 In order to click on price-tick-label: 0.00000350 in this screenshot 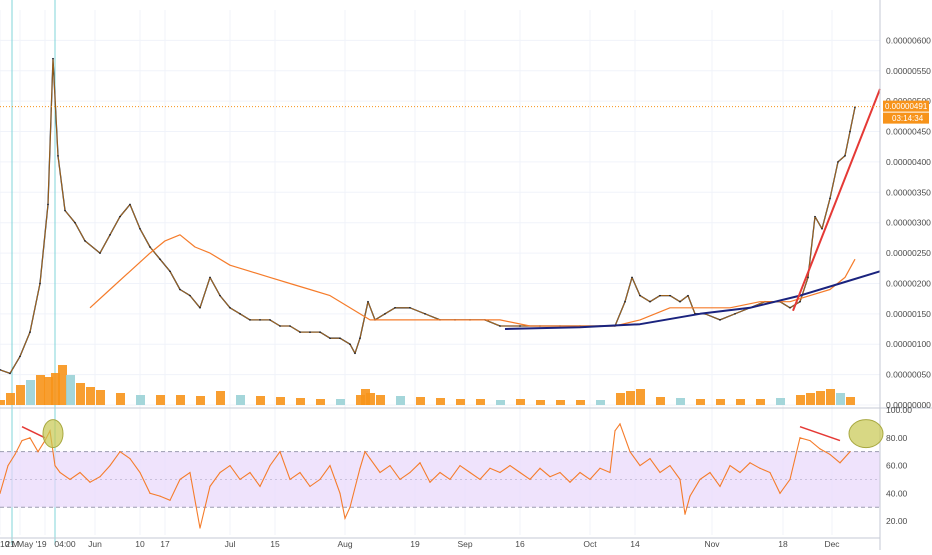, I will do `click(908, 192)`.